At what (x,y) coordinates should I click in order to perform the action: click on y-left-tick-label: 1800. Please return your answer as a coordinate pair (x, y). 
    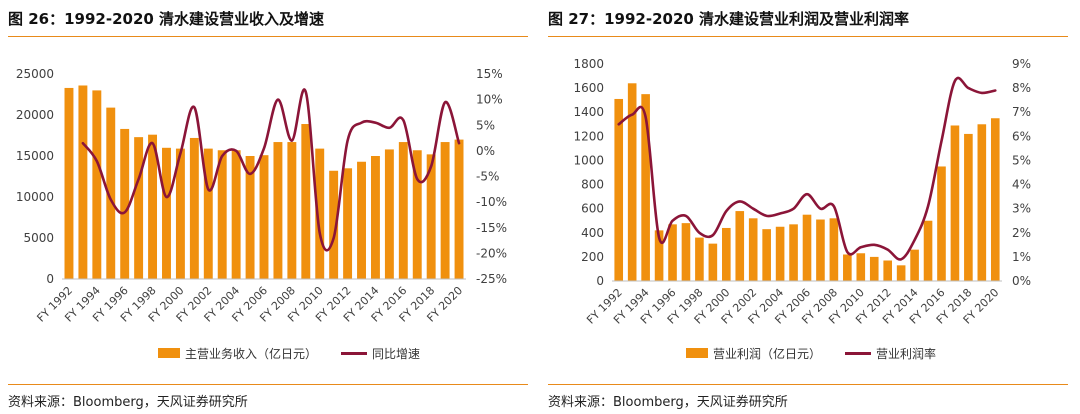
    Looking at the image, I should click on (588, 64).